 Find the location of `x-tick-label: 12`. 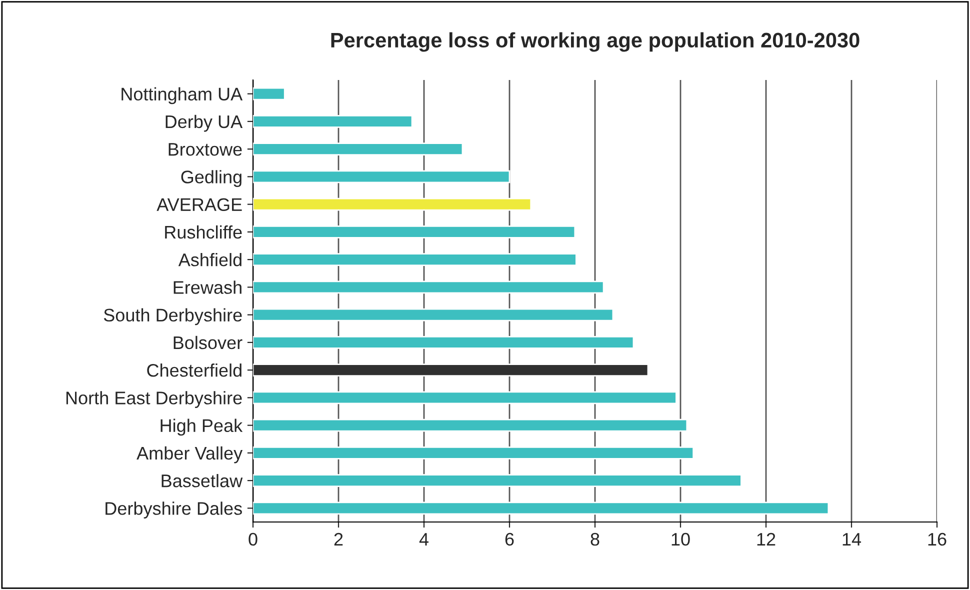

x-tick-label: 12 is located at coordinates (766, 539).